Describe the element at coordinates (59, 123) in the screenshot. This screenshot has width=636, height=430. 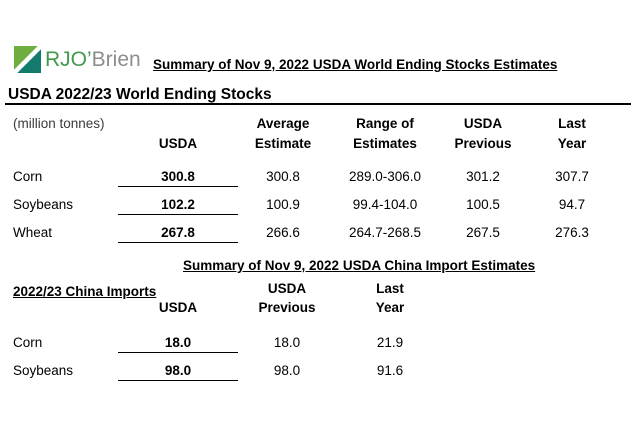
I see `unit-note: (million tonnes)` at that location.